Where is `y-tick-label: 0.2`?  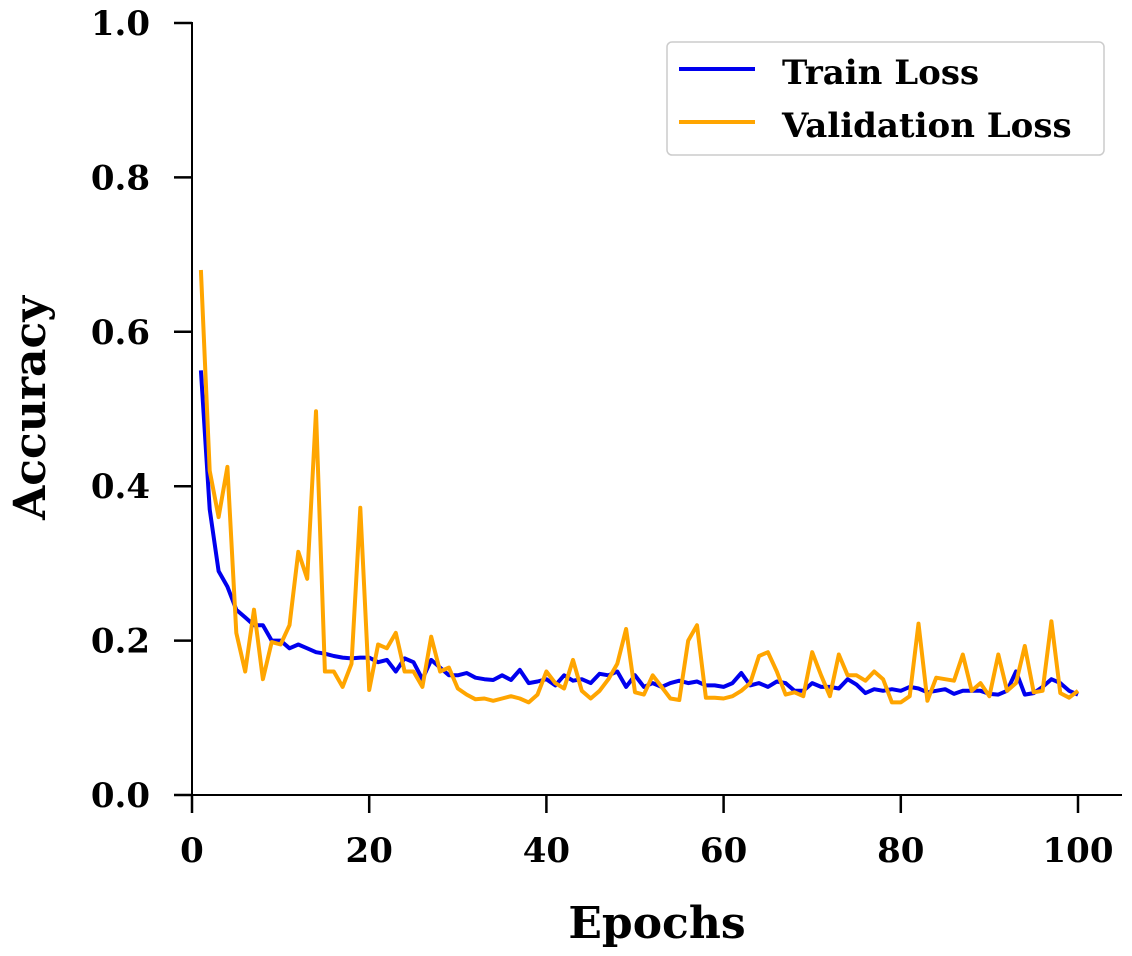 y-tick-label: 0.2 is located at coordinates (120, 642).